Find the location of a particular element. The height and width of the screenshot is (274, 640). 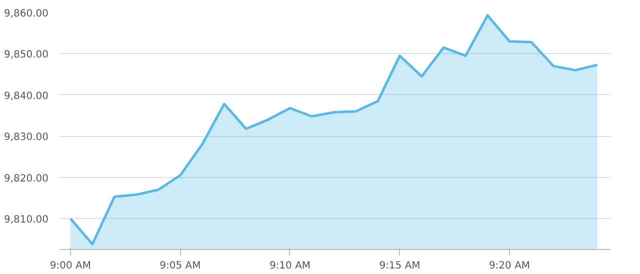

y-tick-label: 9,810.00 is located at coordinates (26, 220).